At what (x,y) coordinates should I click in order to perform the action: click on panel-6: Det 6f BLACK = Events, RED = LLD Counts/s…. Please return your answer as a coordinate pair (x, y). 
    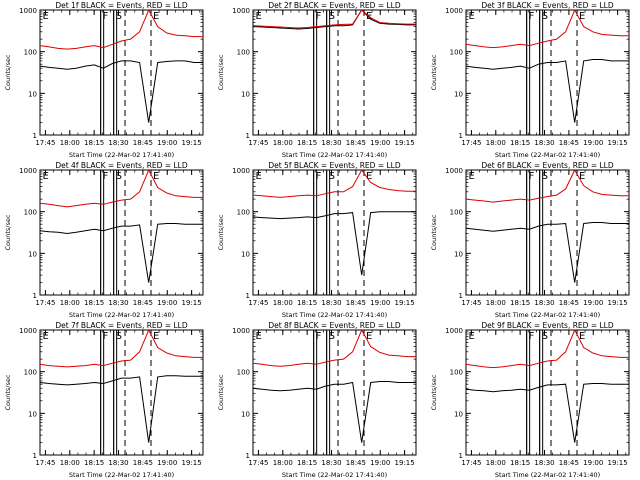
    Looking at the image, I should click on (530, 240).